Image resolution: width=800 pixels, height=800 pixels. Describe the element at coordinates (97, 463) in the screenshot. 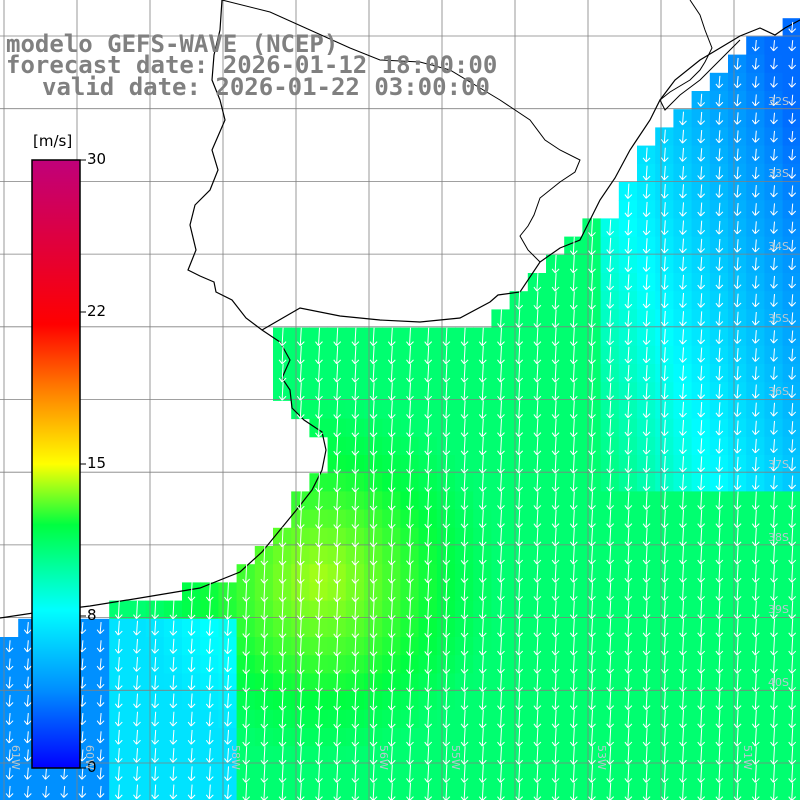

I see `colorbar-tick-label: 15` at that location.